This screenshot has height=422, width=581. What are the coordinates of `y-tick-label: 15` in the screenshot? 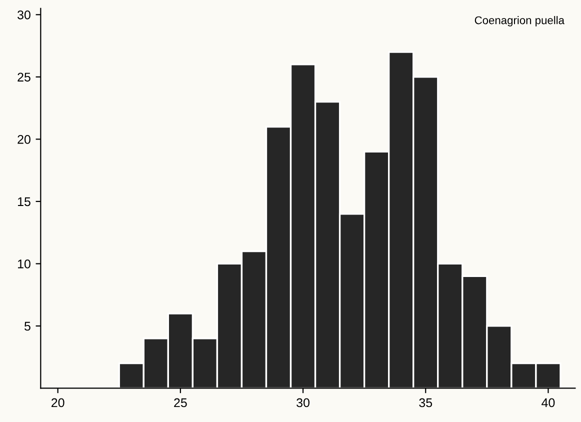 It's located at (24, 201).